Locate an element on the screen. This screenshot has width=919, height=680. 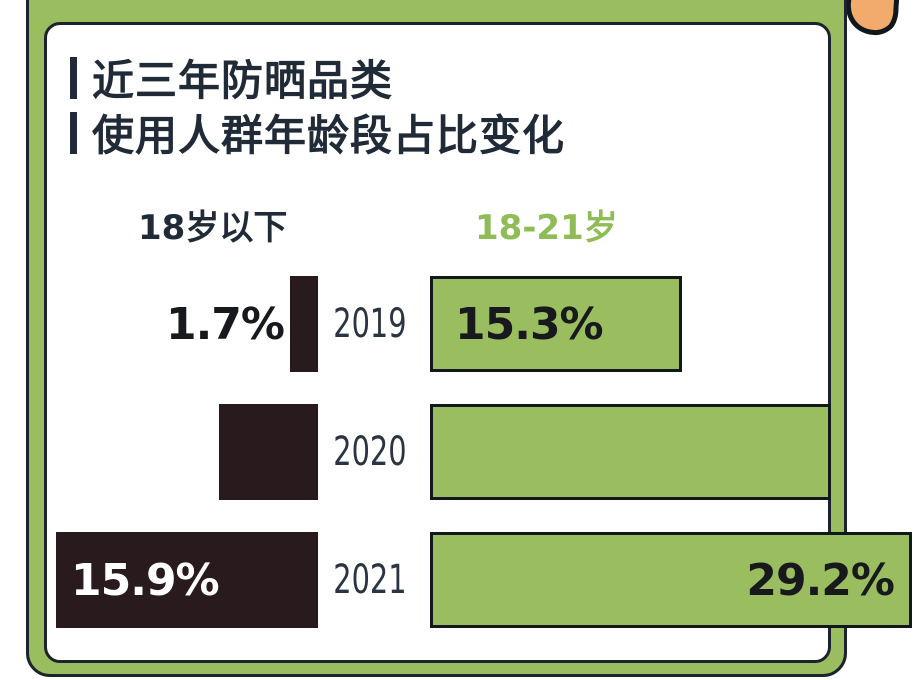
bar-18-21-2019: 15.3% is located at coordinates (556, 324).